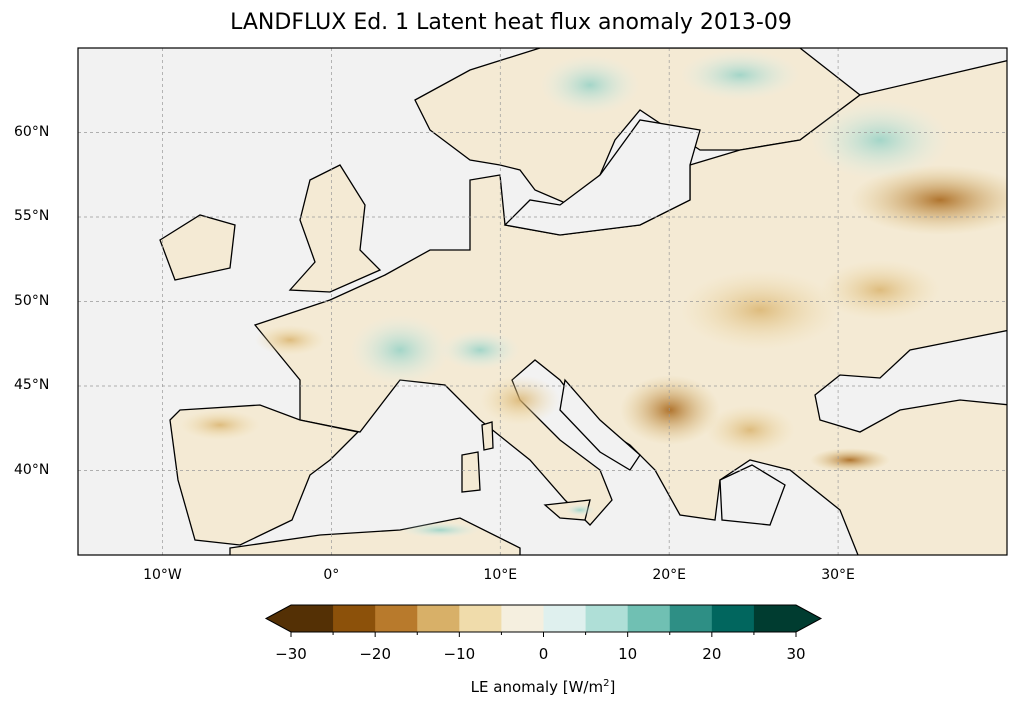  What do you see at coordinates (471, 472) in the screenshot?
I see `sardinia` at bounding box center [471, 472].